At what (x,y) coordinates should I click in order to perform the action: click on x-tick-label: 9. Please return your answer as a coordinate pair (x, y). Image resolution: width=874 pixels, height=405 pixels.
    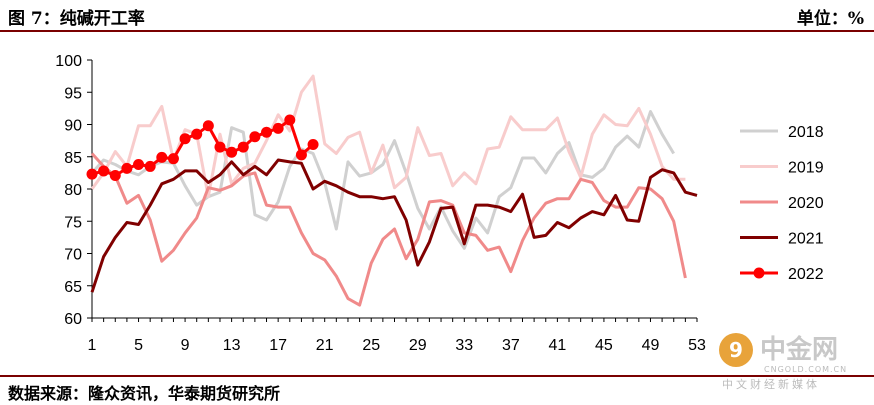
    Looking at the image, I should click on (185, 345).